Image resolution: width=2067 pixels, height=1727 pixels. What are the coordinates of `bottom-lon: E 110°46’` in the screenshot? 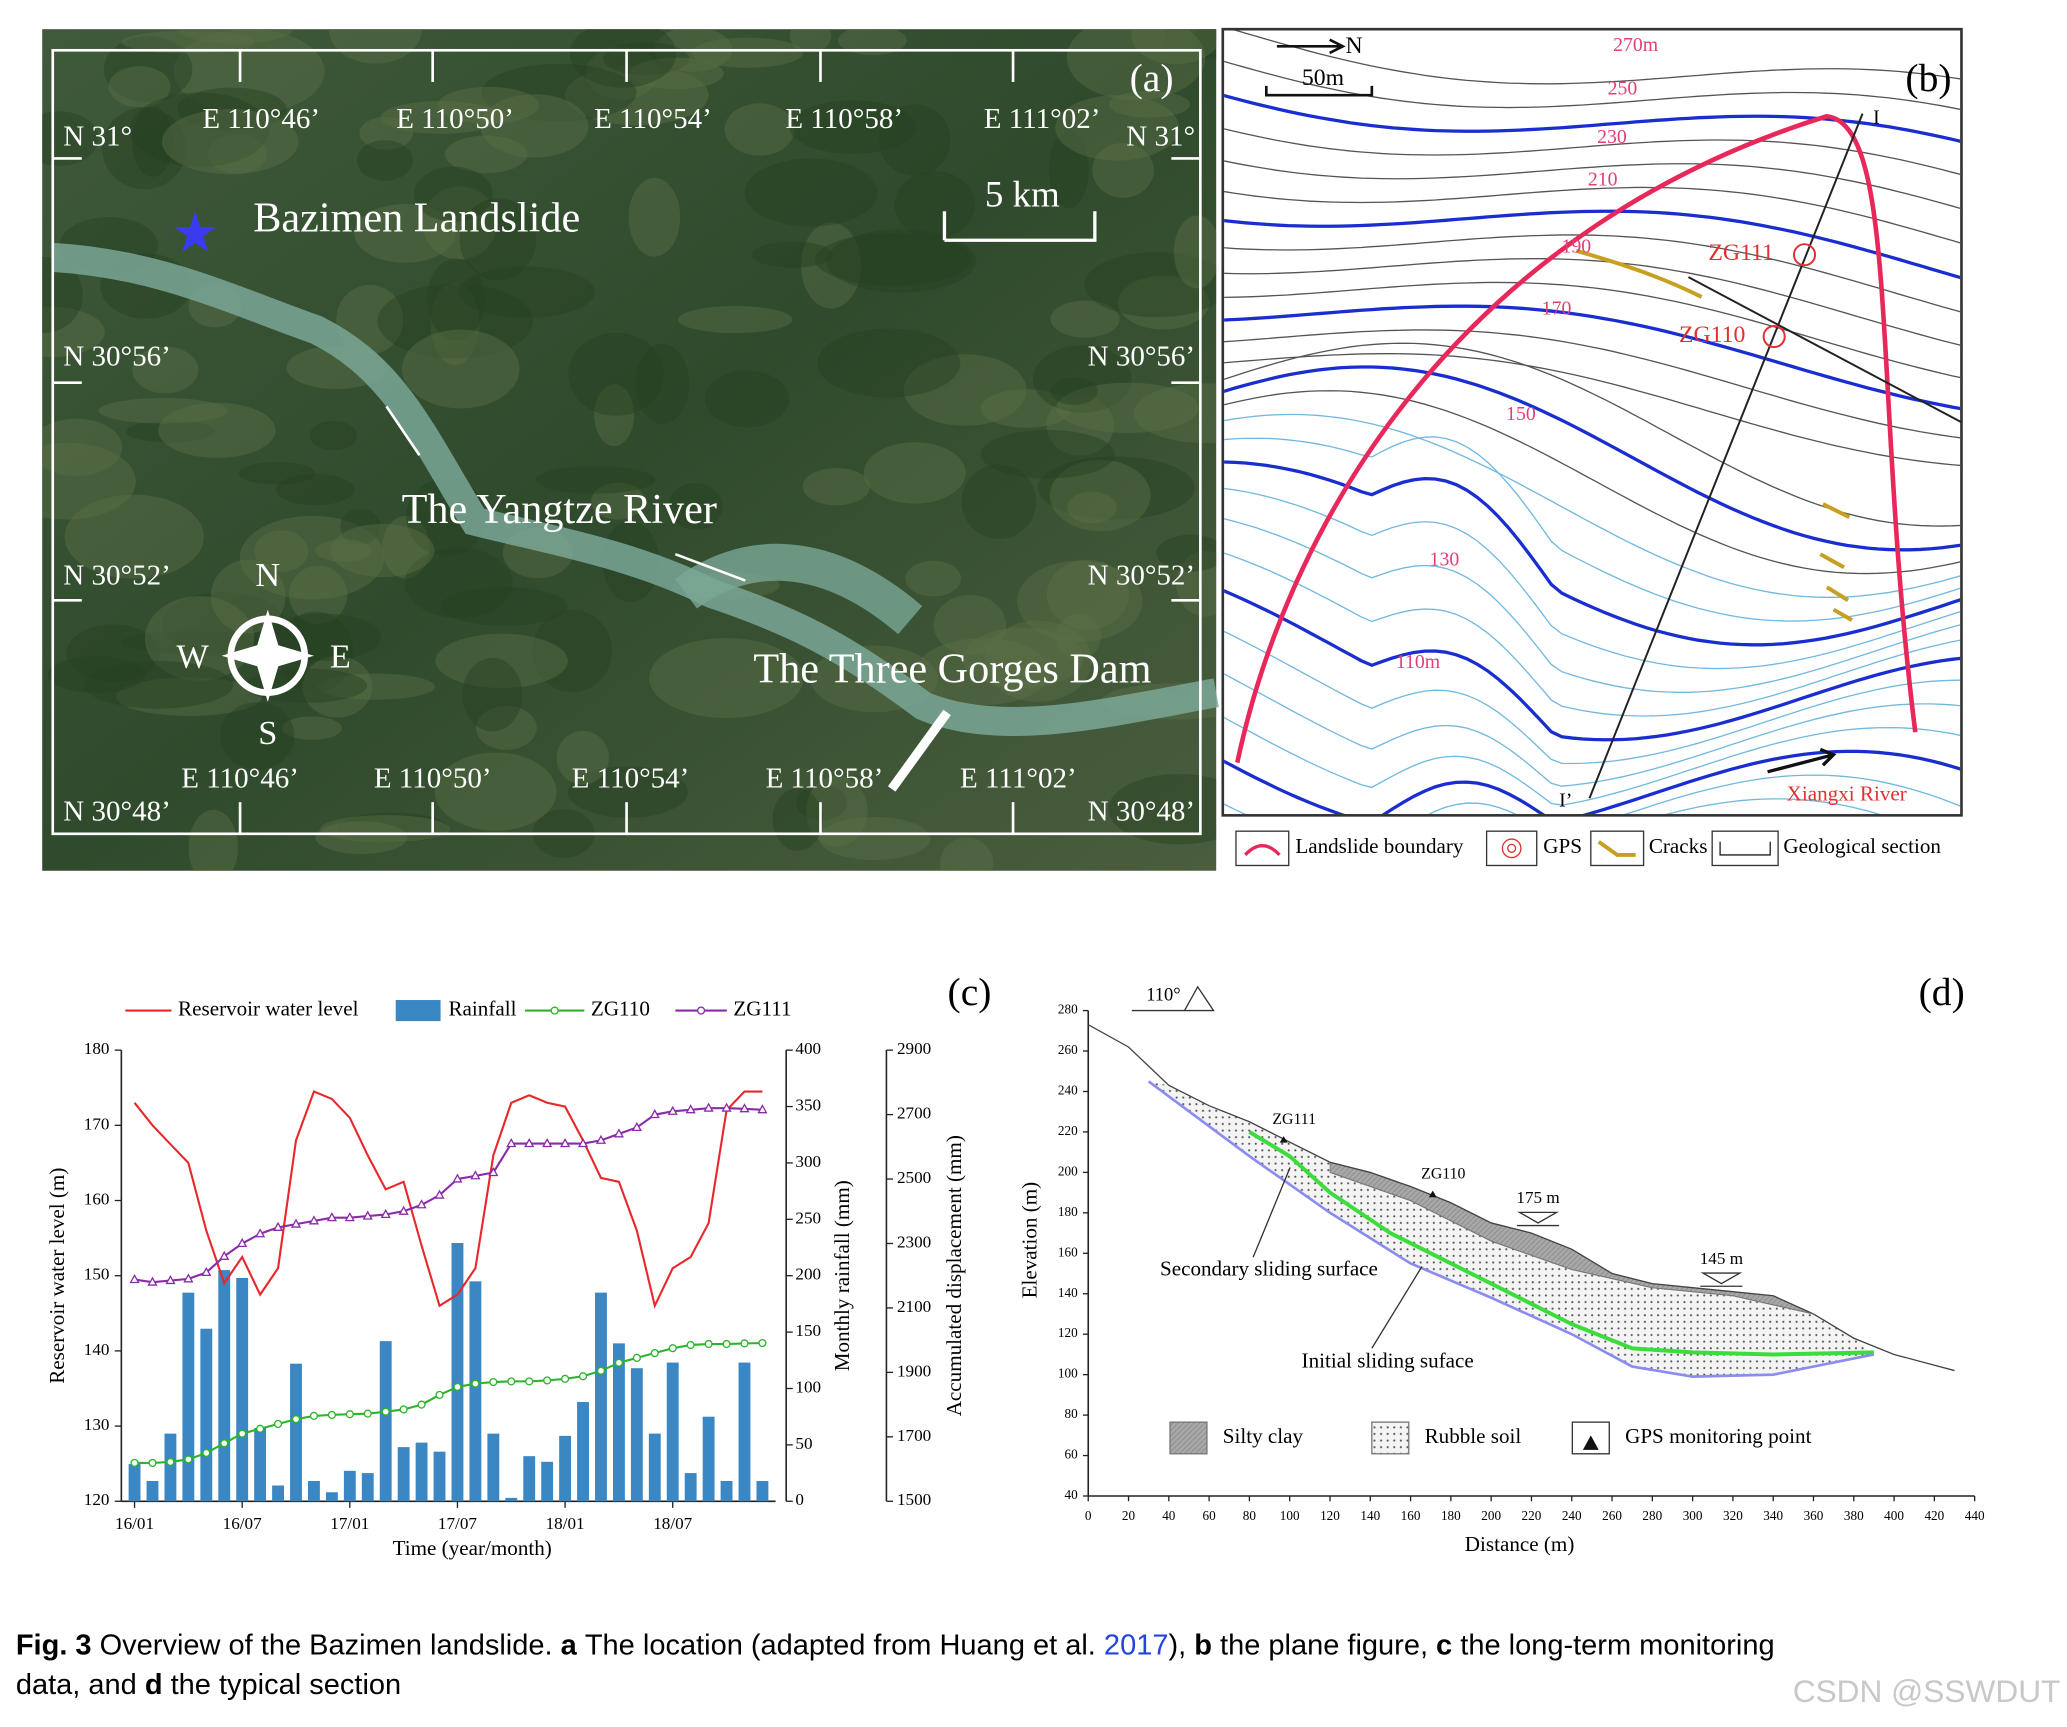 It's located at (240, 779).